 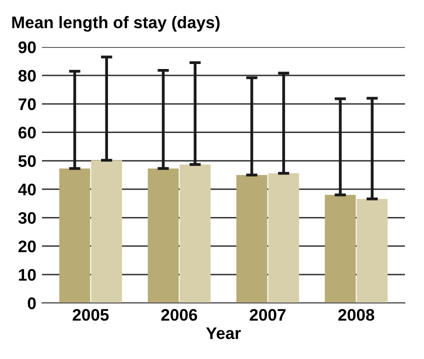 I want to click on y-tick-label: 20, so click(x=27, y=246).